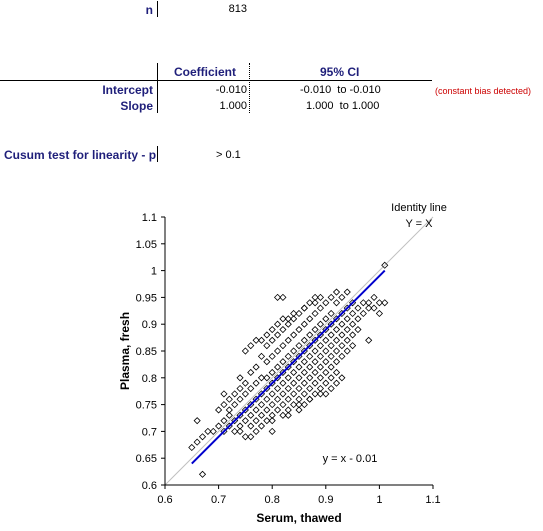 The image size is (543, 531). What do you see at coordinates (157, 9) in the screenshot?
I see `n-divider` at bounding box center [157, 9].